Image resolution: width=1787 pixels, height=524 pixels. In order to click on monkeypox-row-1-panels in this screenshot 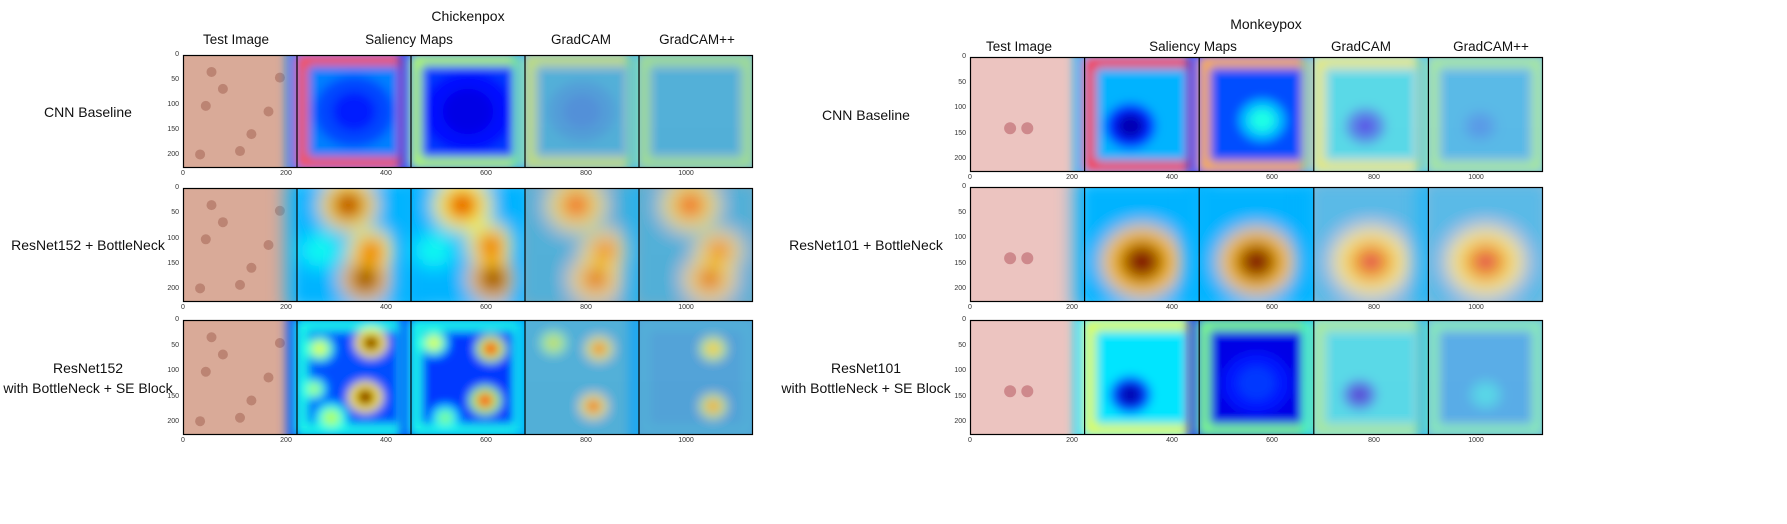, I will do `click(1256, 114)`.